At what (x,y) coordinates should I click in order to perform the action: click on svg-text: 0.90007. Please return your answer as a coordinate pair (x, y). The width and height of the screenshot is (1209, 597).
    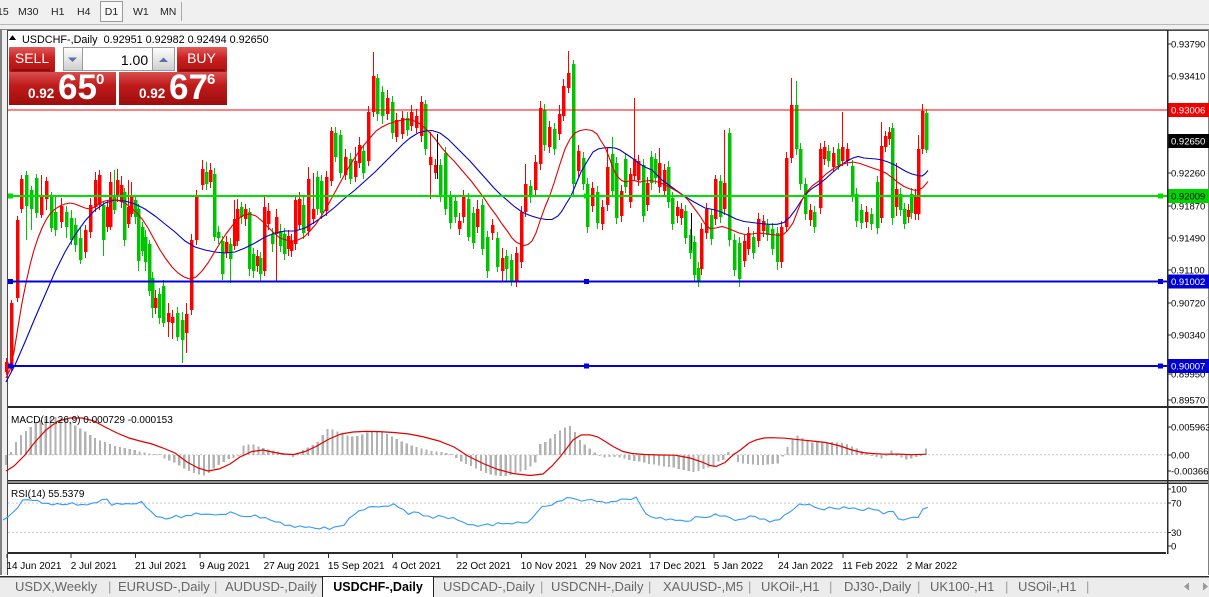
    Looking at the image, I should click on (1188, 367).